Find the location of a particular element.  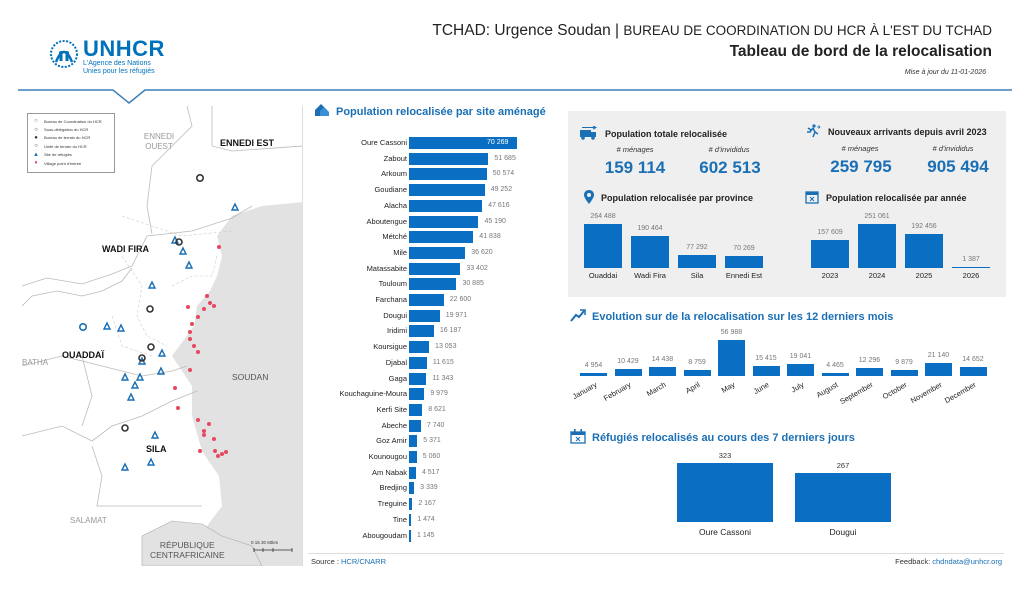

site-label: Goz Amir is located at coordinates (391, 441).